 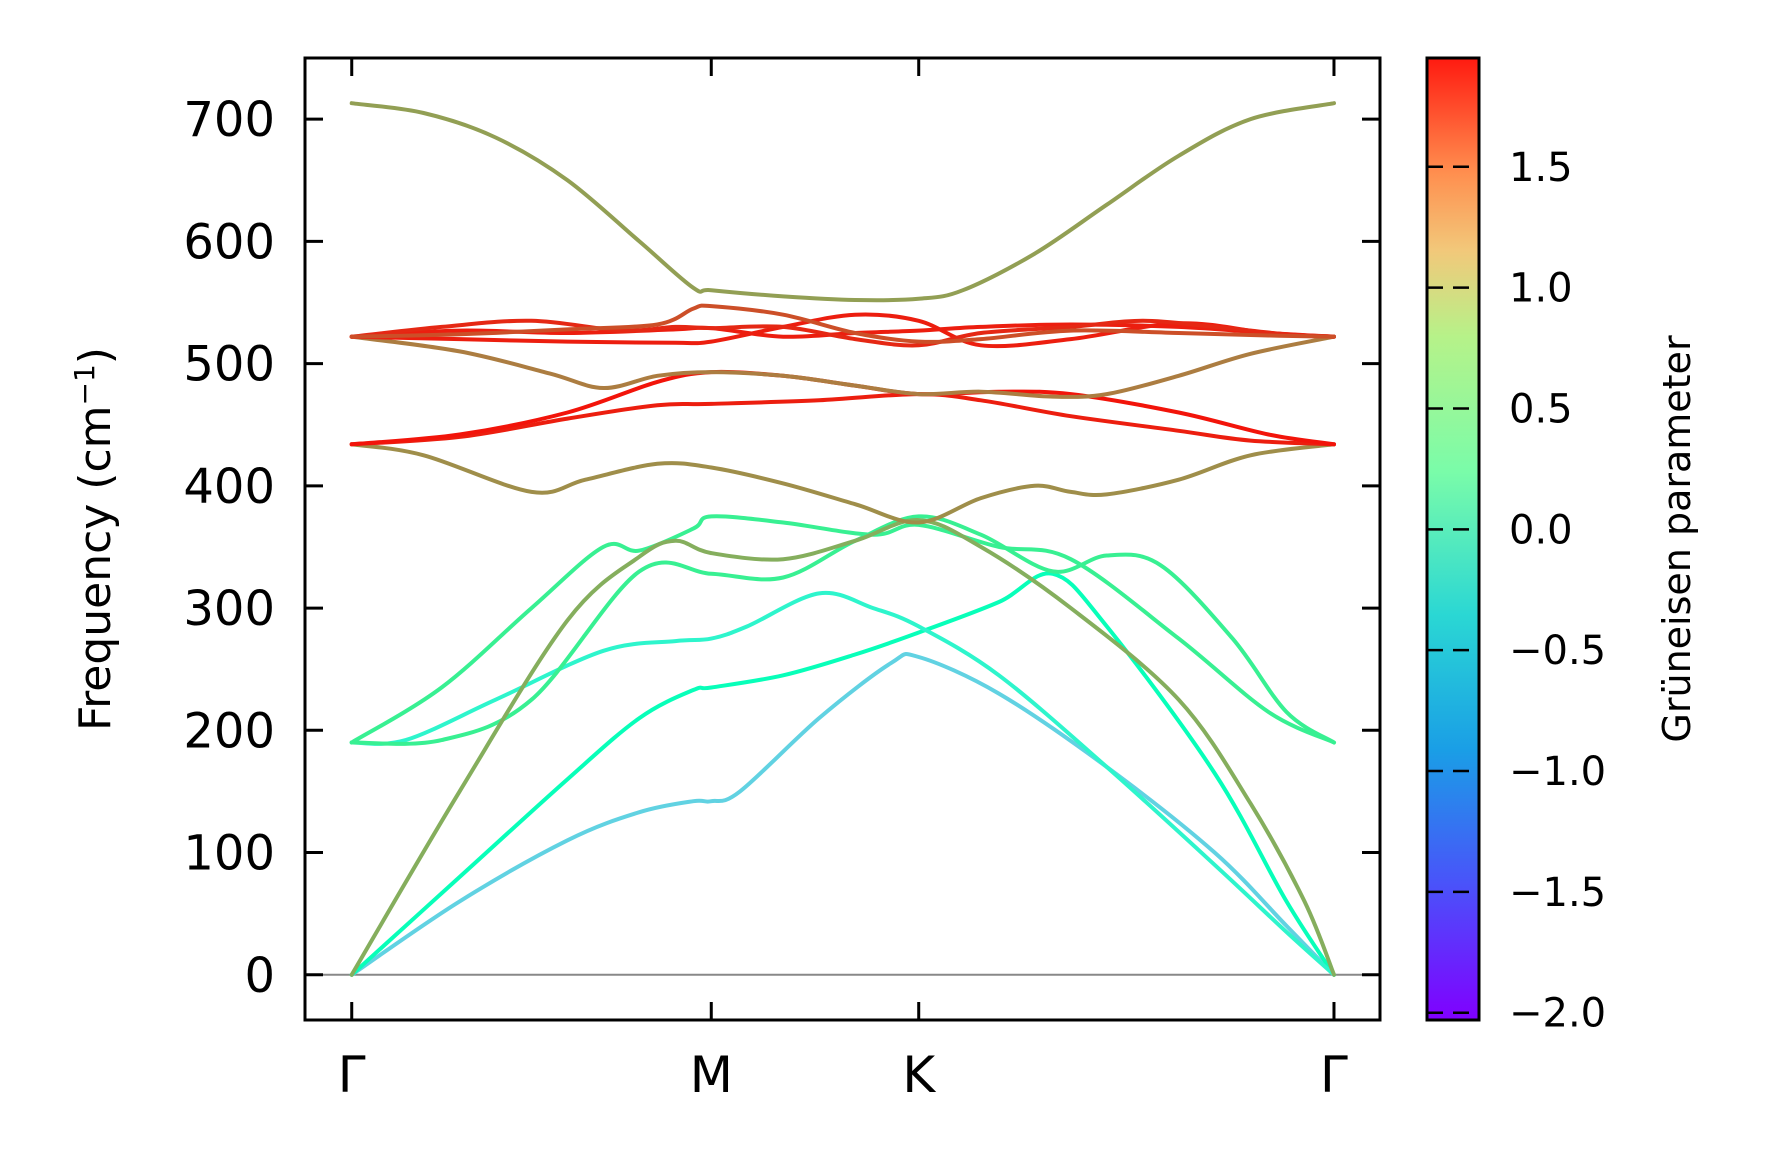 I want to click on colorbar-tick-label-2: −1.0, so click(x=1557, y=772).